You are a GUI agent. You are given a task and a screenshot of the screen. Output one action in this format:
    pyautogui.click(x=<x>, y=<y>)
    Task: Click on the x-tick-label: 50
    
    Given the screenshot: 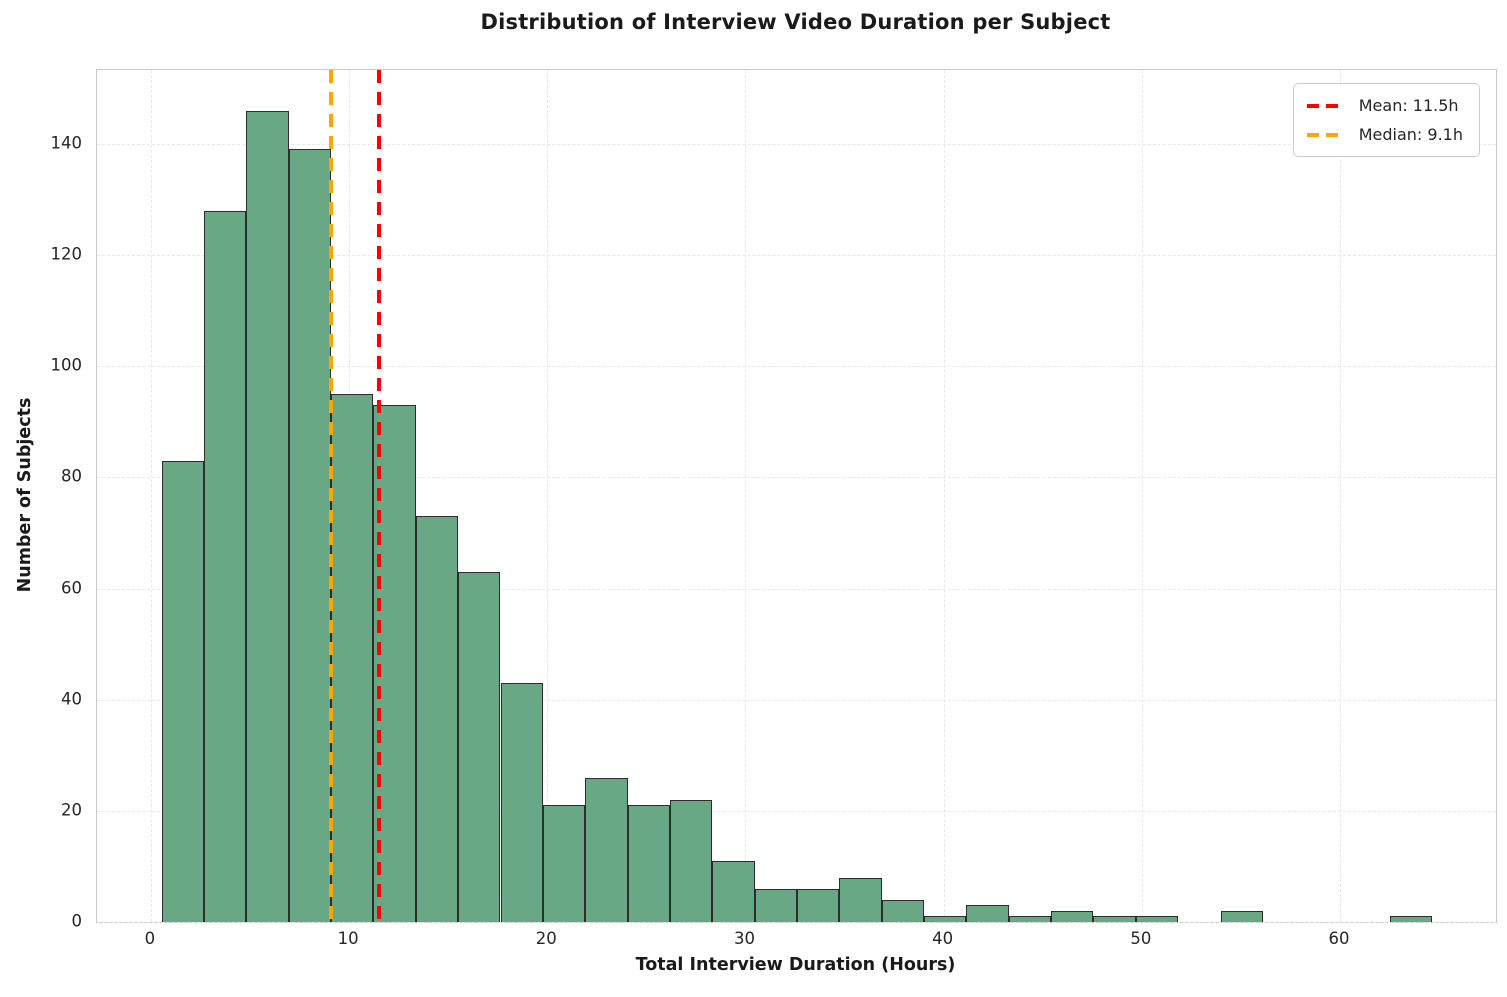 What is the action you would take?
    pyautogui.click(x=1141, y=938)
    